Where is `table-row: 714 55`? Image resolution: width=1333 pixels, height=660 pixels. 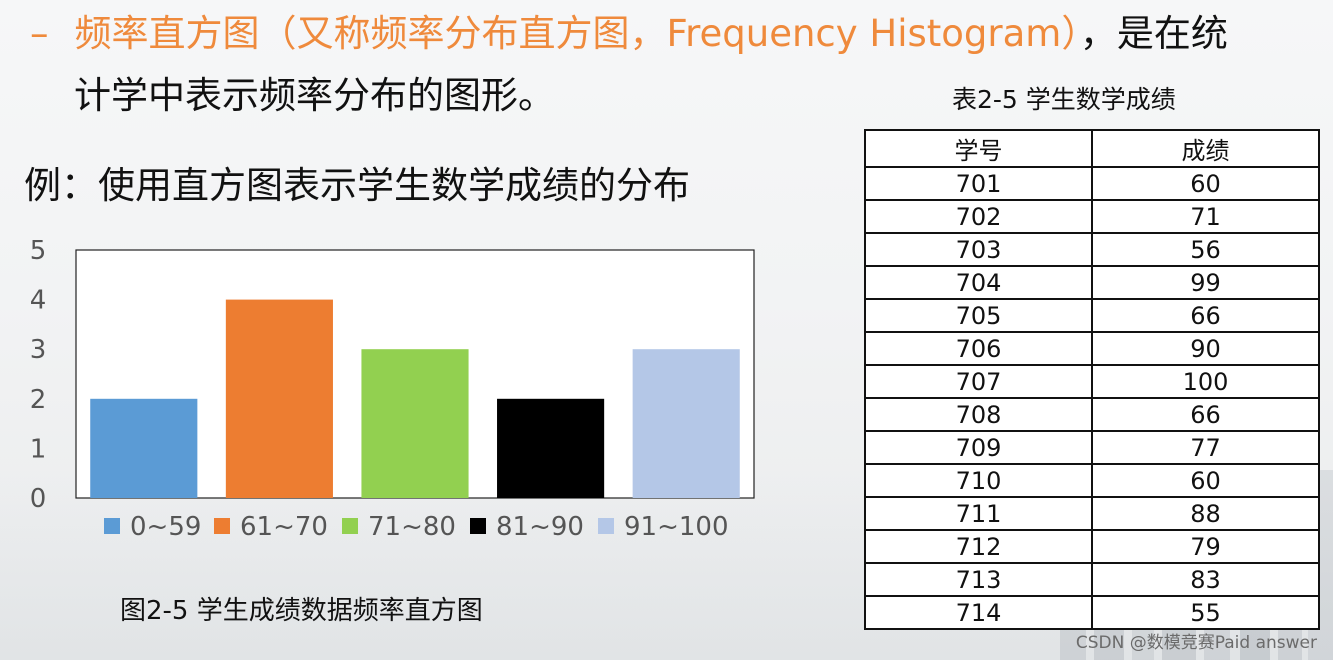 table-row: 714 55 is located at coordinates (1092, 612).